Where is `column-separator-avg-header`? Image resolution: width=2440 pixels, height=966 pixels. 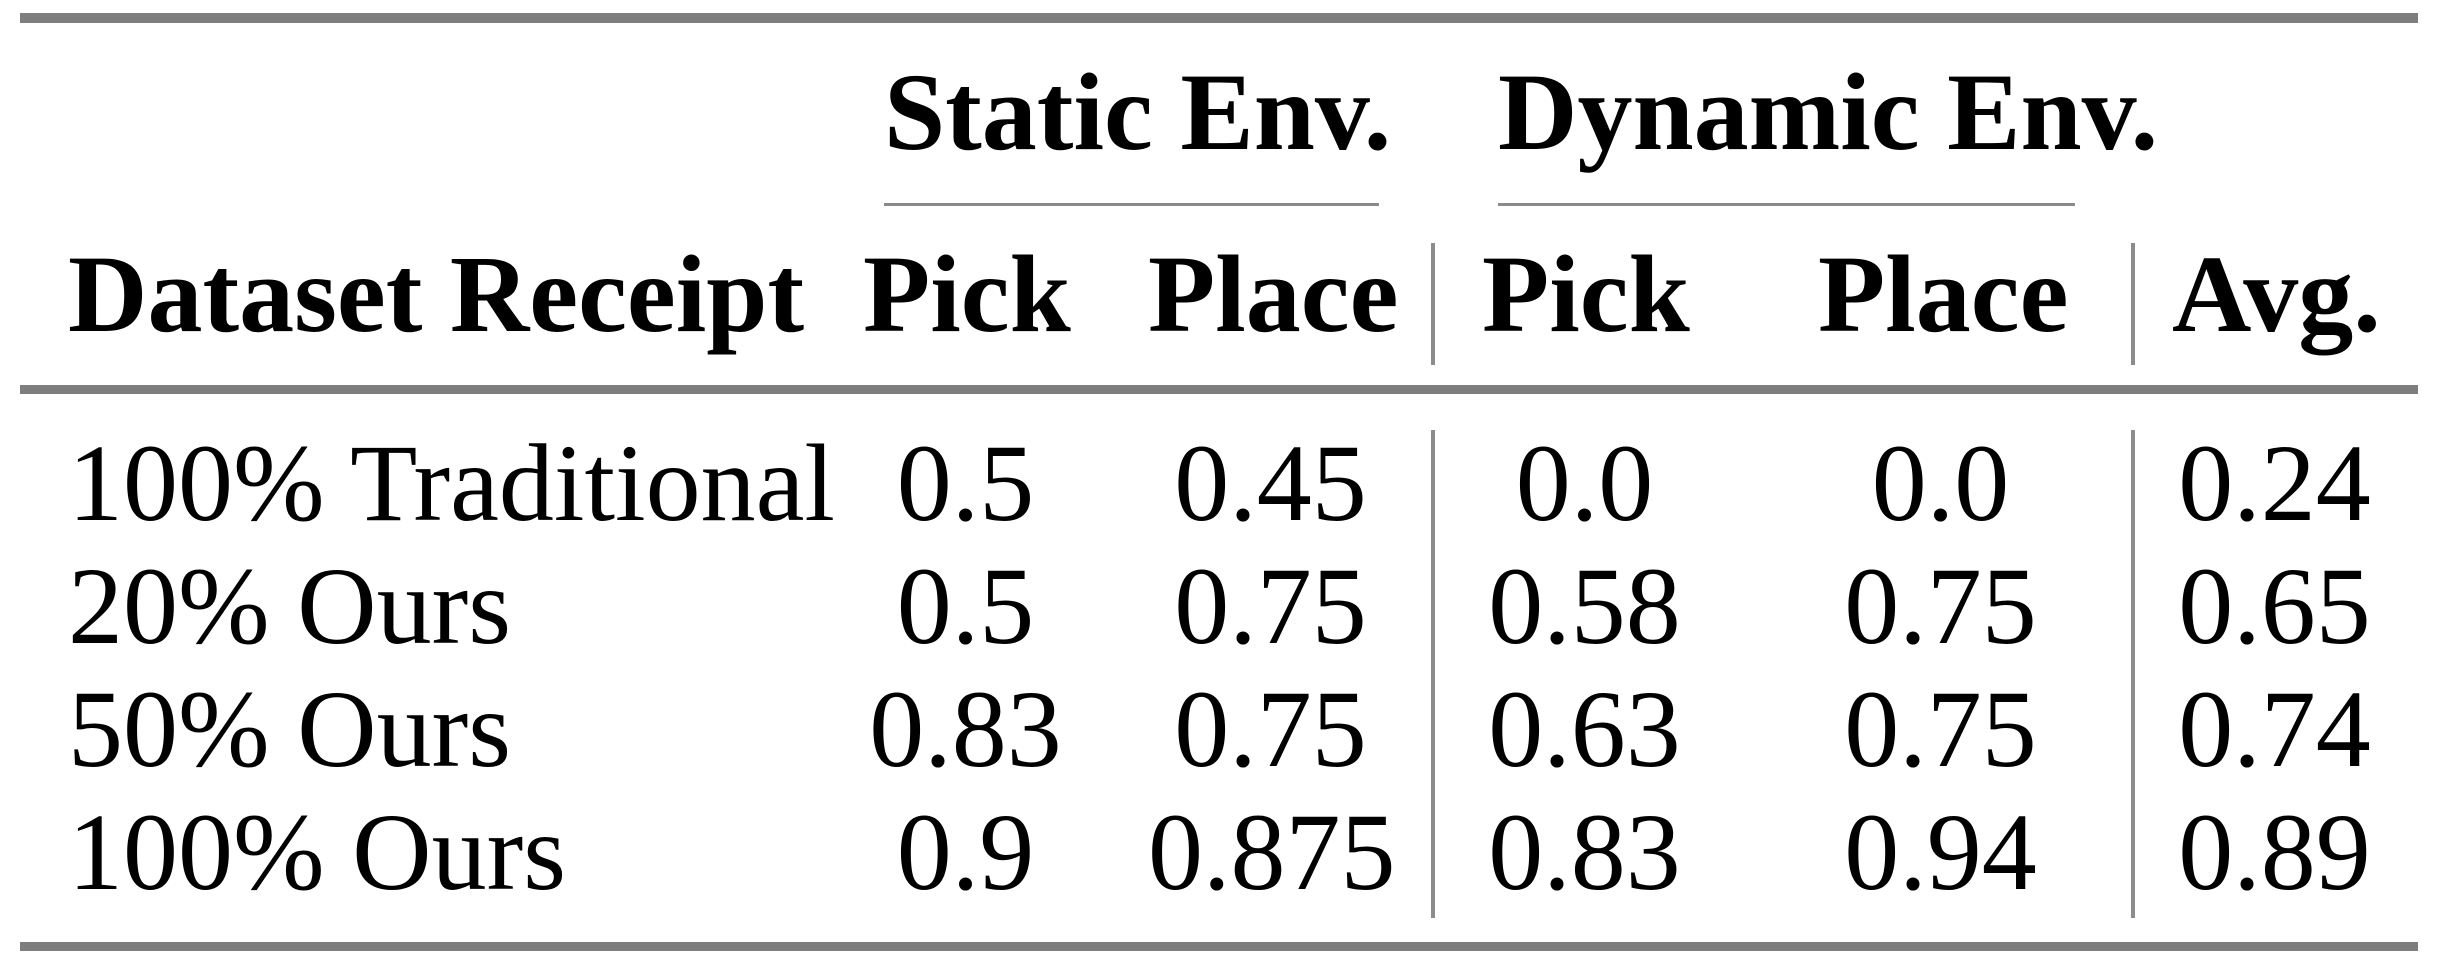 column-separator-avg-header is located at coordinates (2133, 304).